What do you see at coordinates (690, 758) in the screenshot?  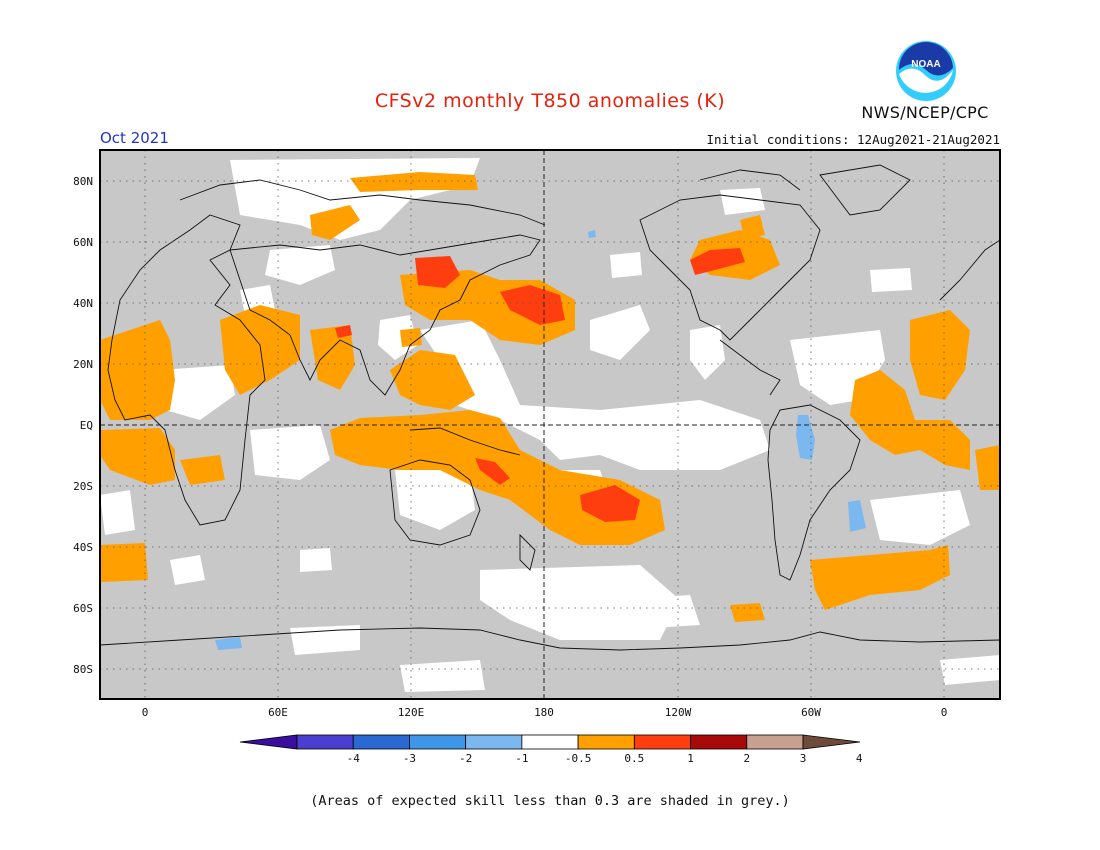 I see `colorbar-label: 1` at bounding box center [690, 758].